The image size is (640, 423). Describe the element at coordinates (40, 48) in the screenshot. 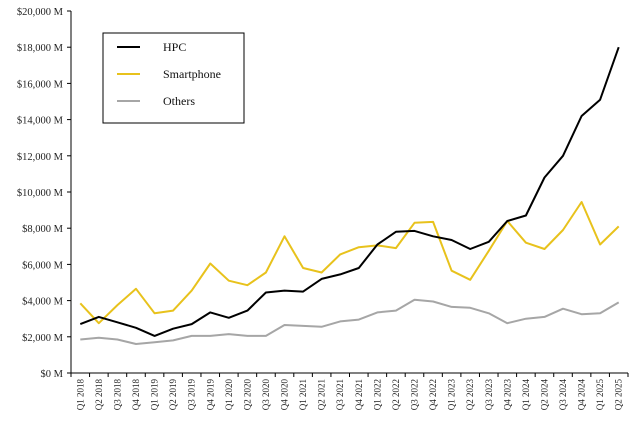

I see `y-tick-label: $18,000 M` at that location.